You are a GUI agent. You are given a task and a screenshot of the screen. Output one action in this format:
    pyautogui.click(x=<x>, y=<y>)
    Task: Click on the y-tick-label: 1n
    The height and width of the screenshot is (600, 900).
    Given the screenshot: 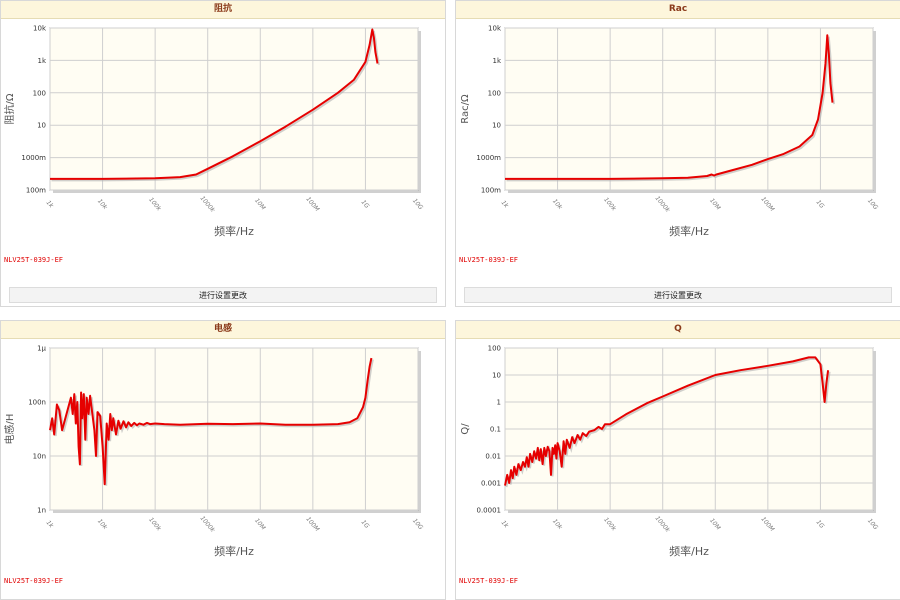 What is the action you would take?
    pyautogui.click(x=41, y=511)
    